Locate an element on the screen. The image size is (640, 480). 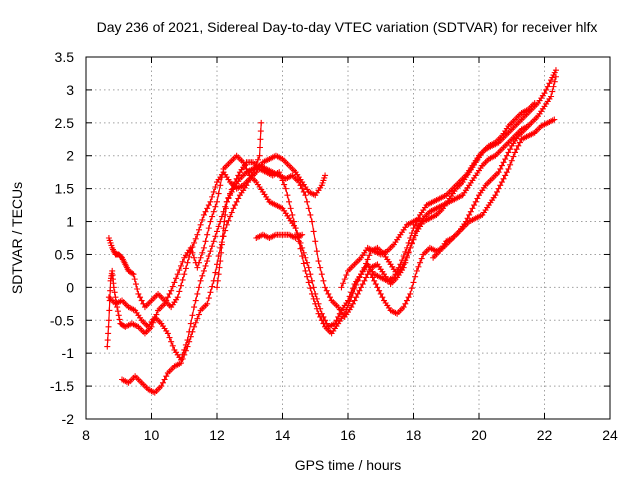
y-tick-label: -2 is located at coordinates (68, 419).